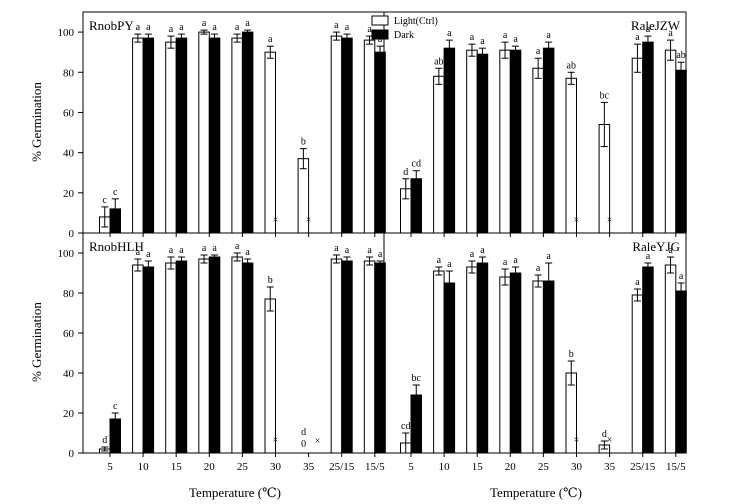  Describe the element at coordinates (404, 35) in the screenshot. I see `legend-label: Dark` at that location.